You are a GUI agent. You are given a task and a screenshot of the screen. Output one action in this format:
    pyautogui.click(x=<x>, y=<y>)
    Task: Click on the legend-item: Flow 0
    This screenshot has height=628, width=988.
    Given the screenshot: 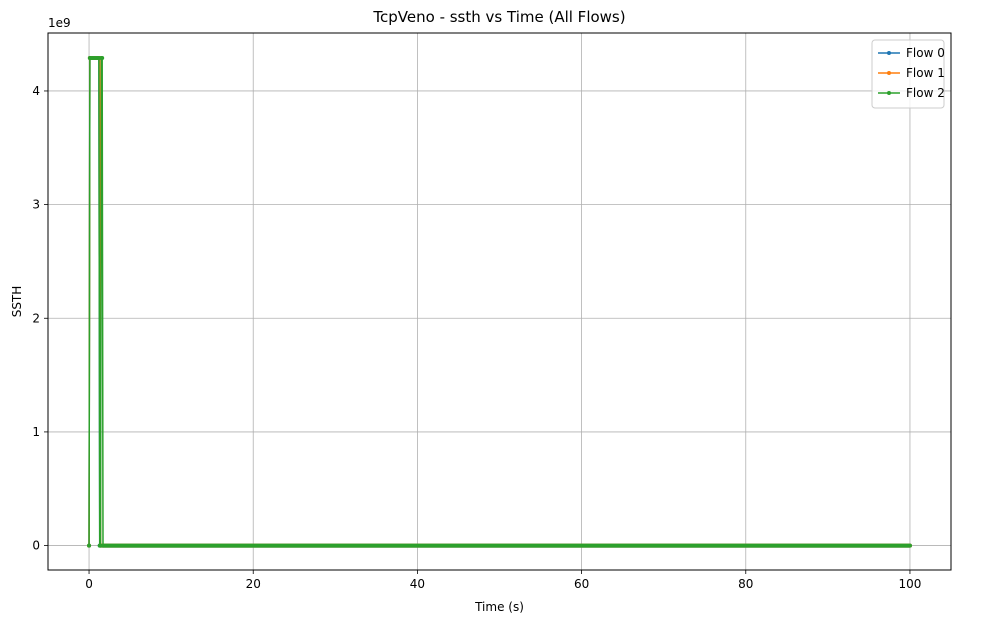 What is the action you would take?
    pyautogui.click(x=911, y=53)
    